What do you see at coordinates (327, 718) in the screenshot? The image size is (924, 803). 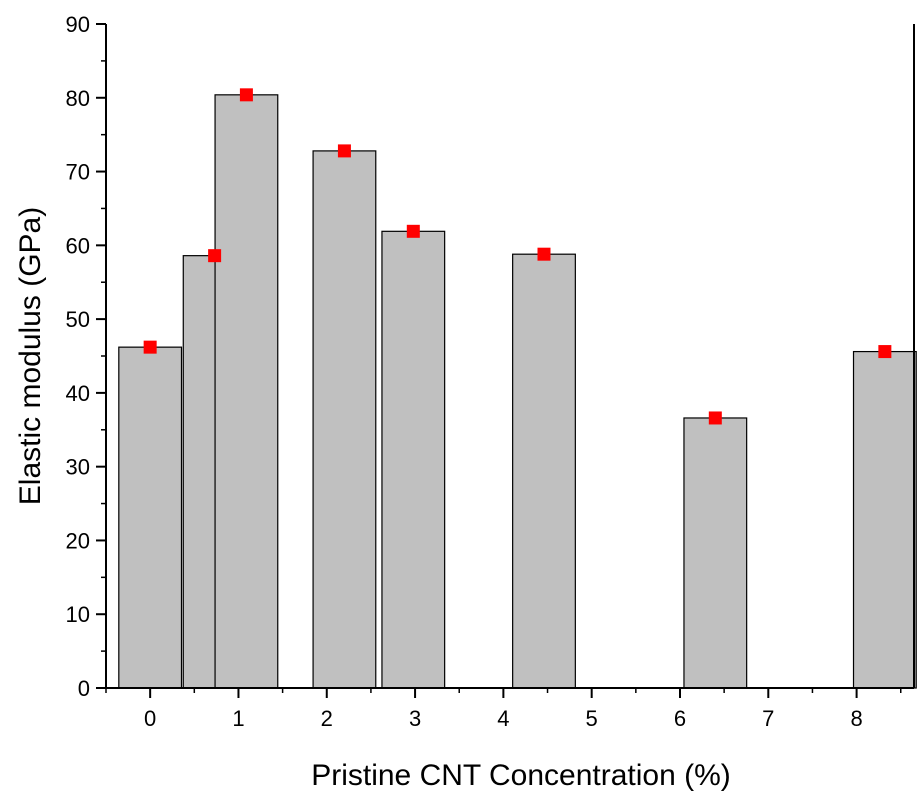 I see `x-tick-label-2: 2` at bounding box center [327, 718].